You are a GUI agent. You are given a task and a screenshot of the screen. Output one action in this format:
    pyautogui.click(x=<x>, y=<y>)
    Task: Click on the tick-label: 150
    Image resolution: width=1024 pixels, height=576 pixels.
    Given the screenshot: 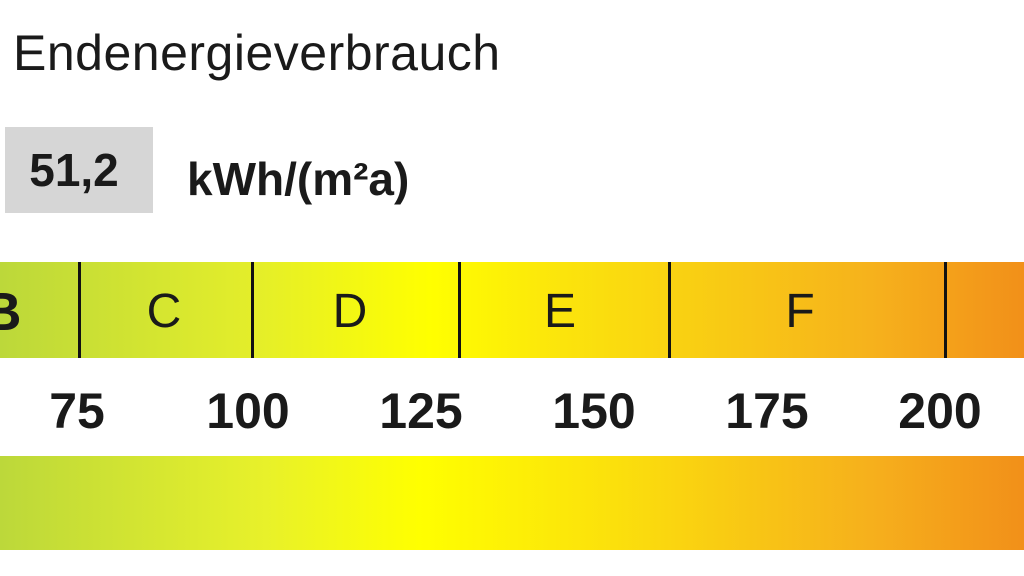 What is the action you would take?
    pyautogui.click(x=594, y=411)
    